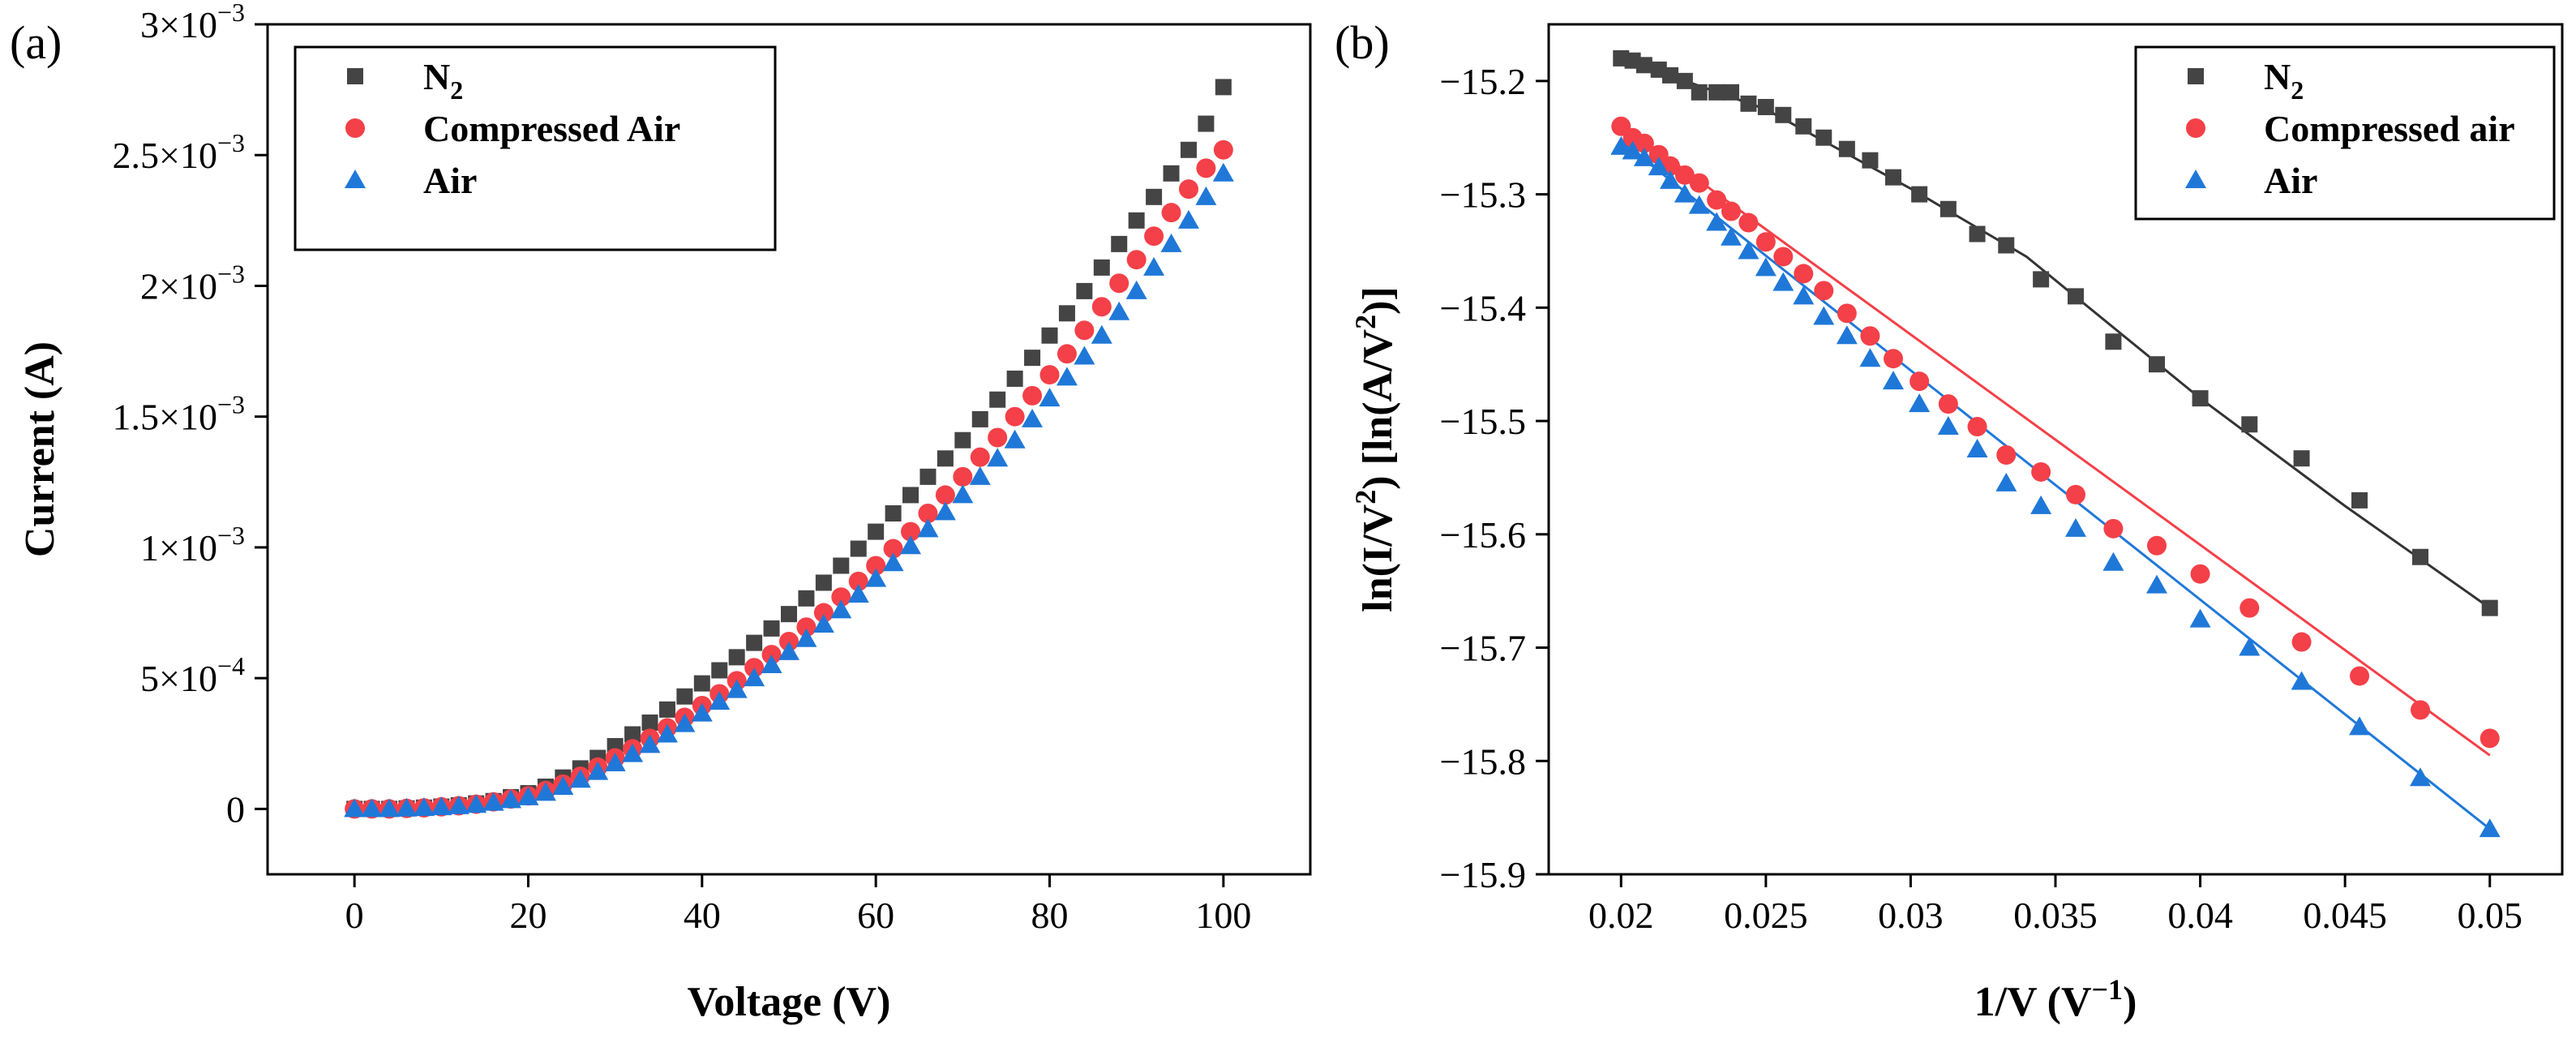  What do you see at coordinates (36, 42) in the screenshot?
I see `panel-label: (a)` at bounding box center [36, 42].